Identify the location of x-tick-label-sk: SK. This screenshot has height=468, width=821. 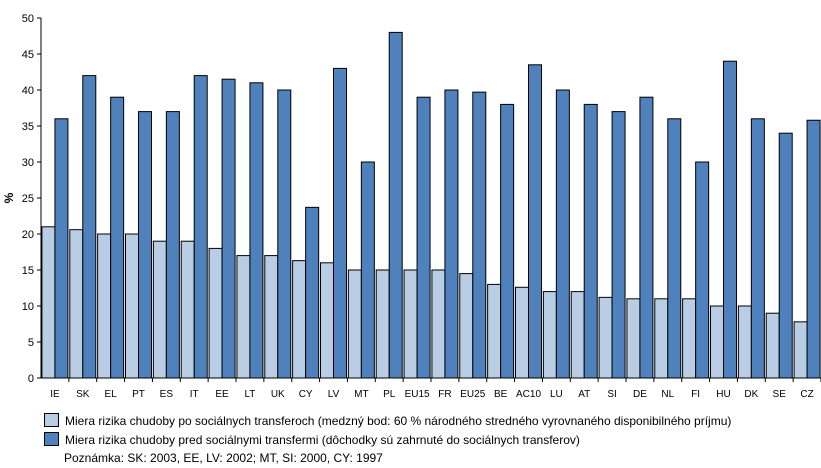
(83, 394).